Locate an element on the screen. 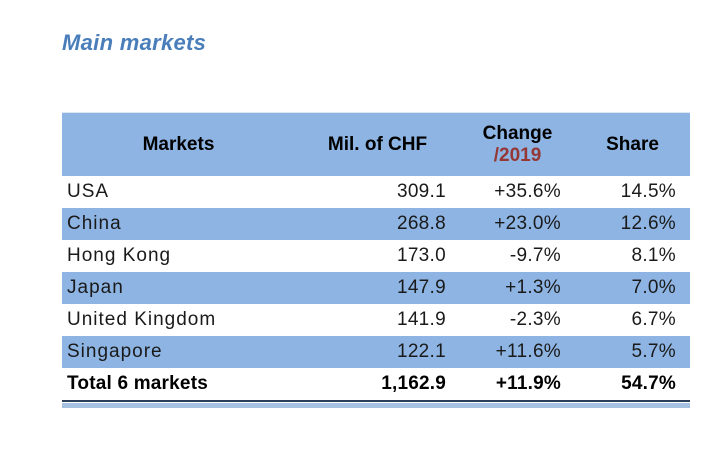 The width and height of the screenshot is (720, 468). table-row: United Kingdom 141.9 -2.3% 6.7% is located at coordinates (376, 320).